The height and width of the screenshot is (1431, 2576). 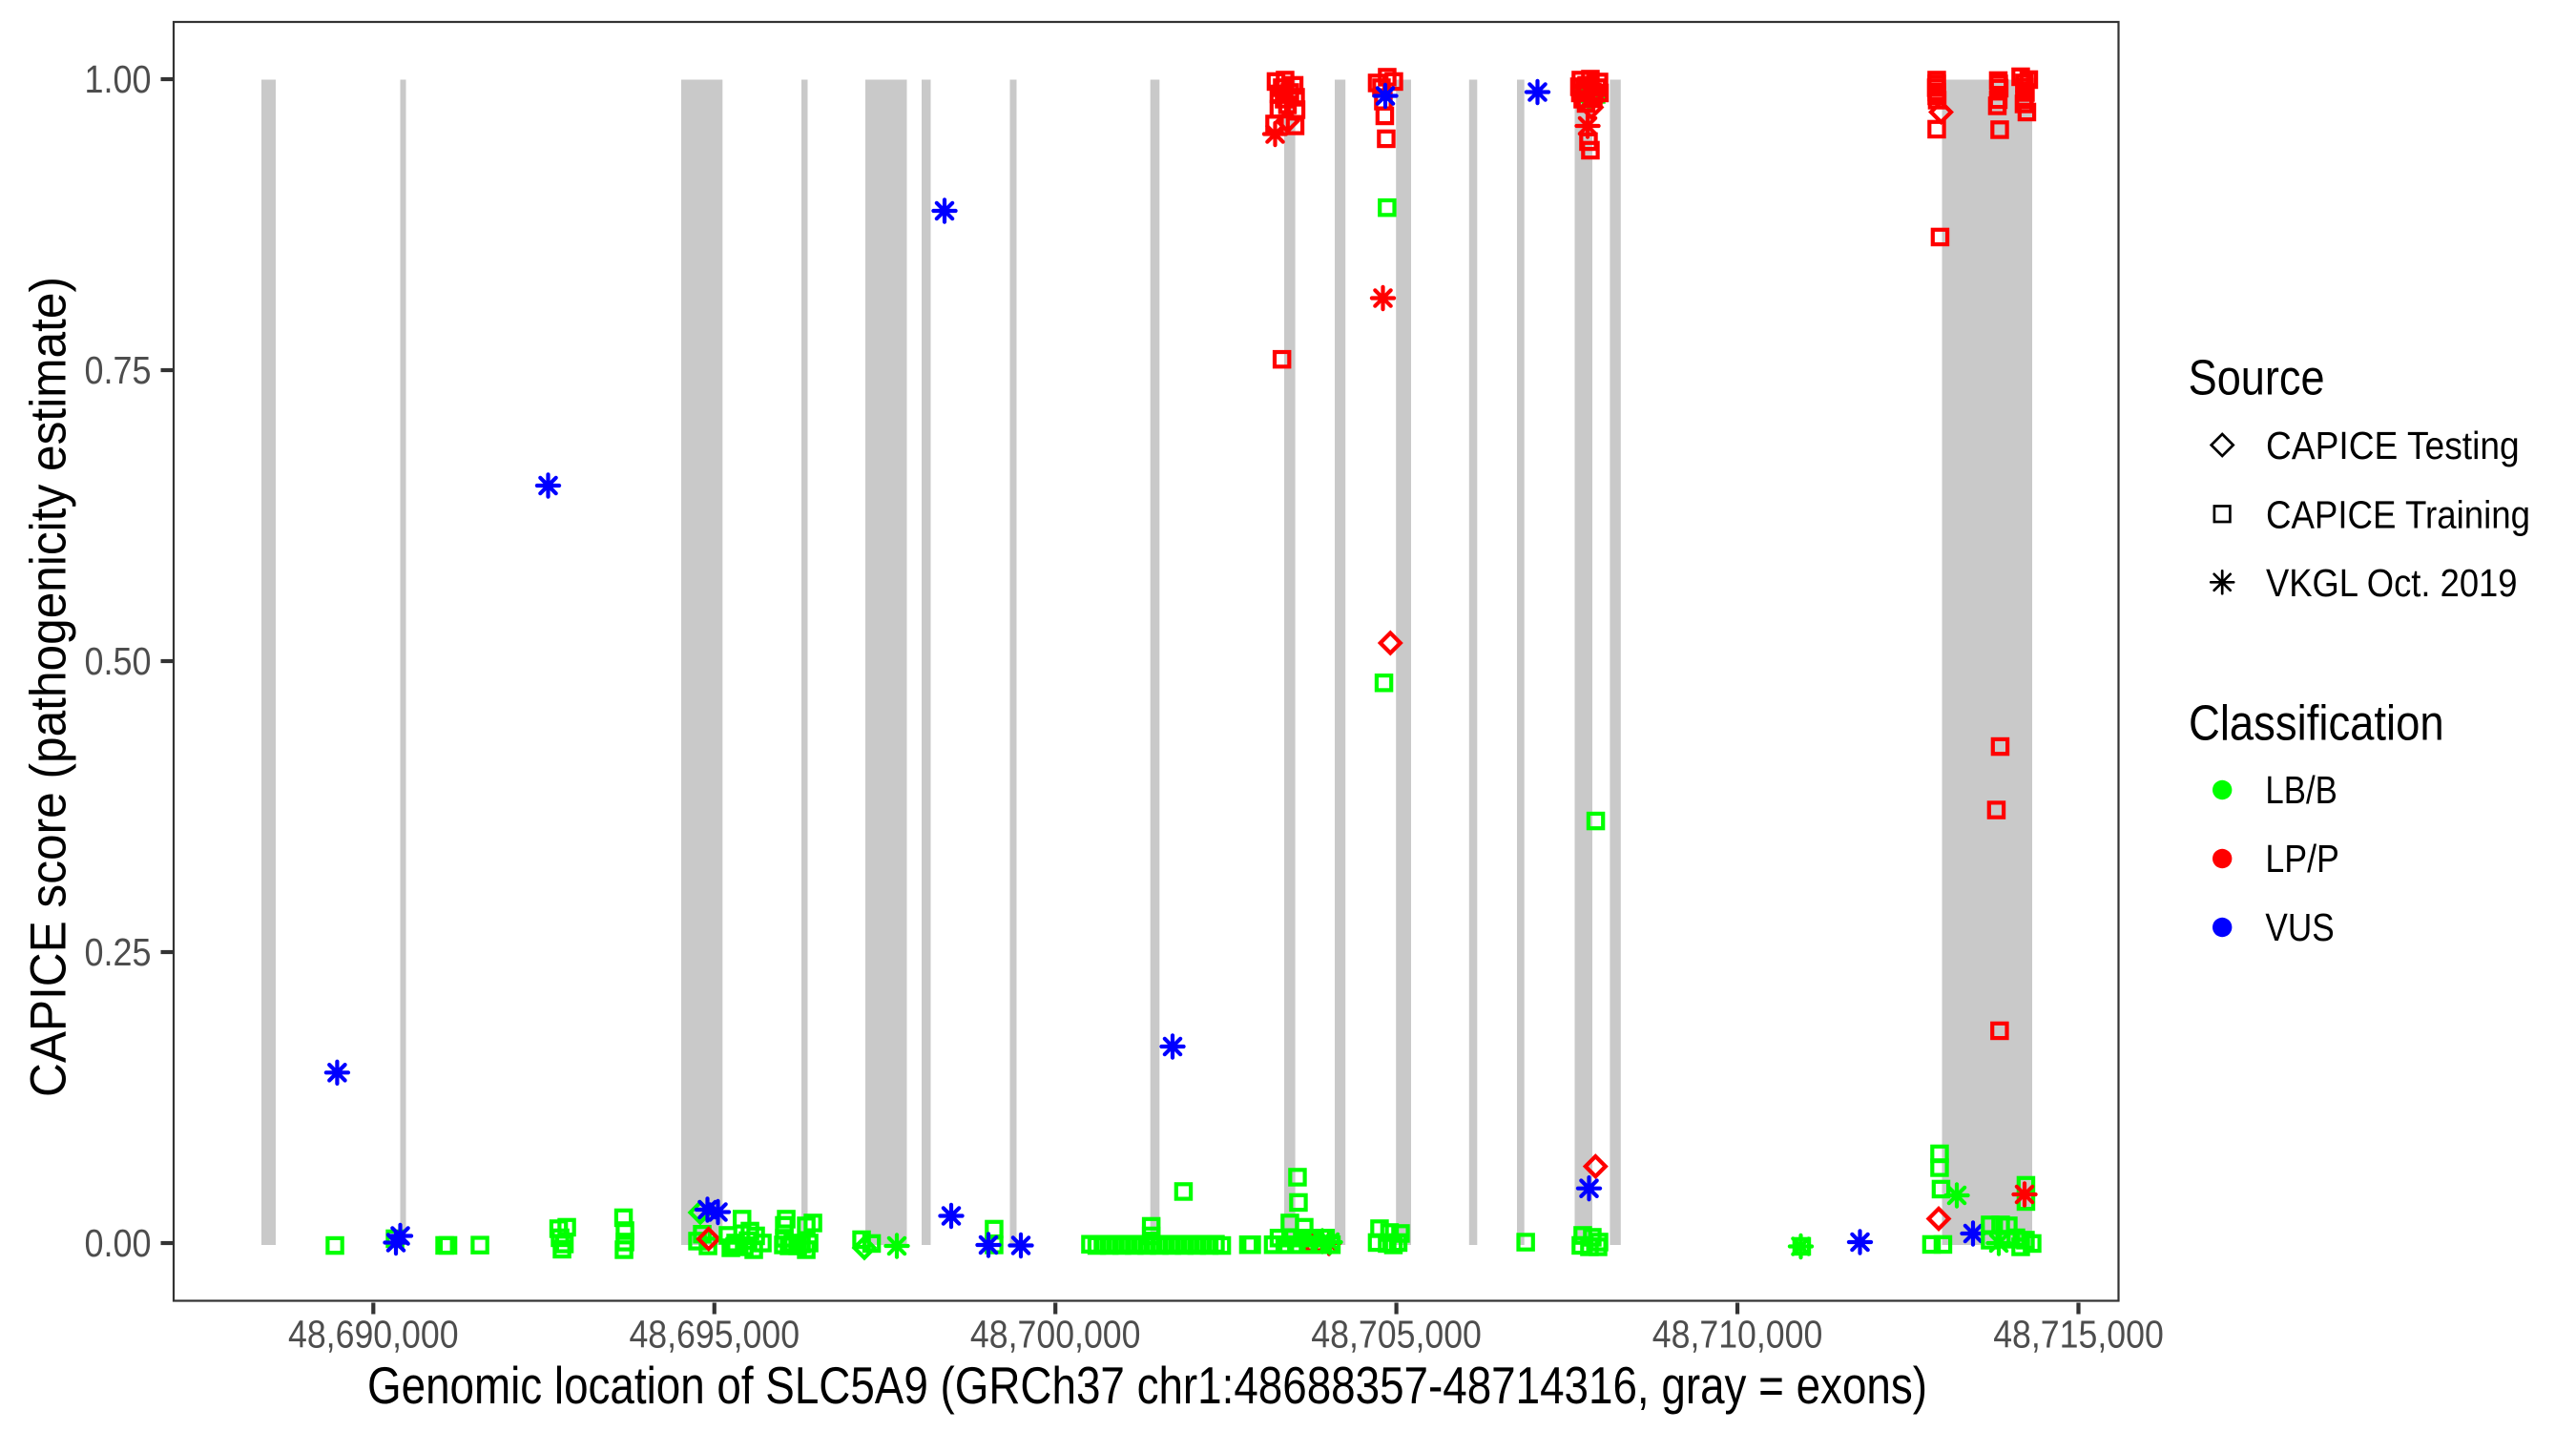 I want to click on svg-text: CAPICE Training, so click(x=2398, y=514).